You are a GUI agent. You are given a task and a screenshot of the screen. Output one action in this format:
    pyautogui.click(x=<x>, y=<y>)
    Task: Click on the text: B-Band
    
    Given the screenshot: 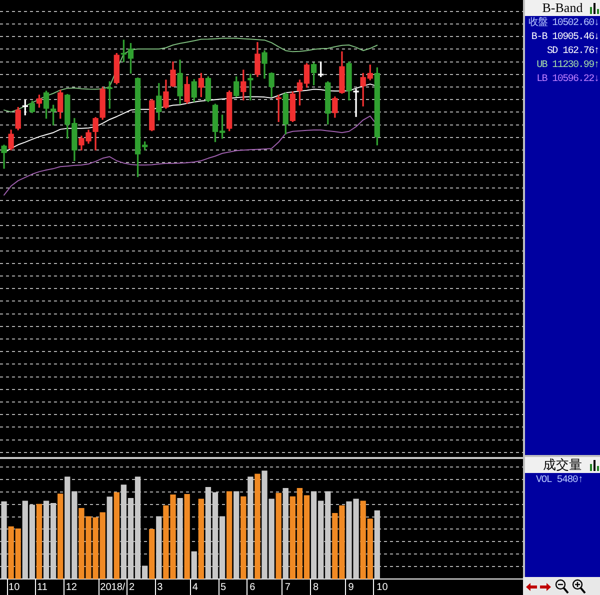 What is the action you would take?
    pyautogui.click(x=562, y=8)
    